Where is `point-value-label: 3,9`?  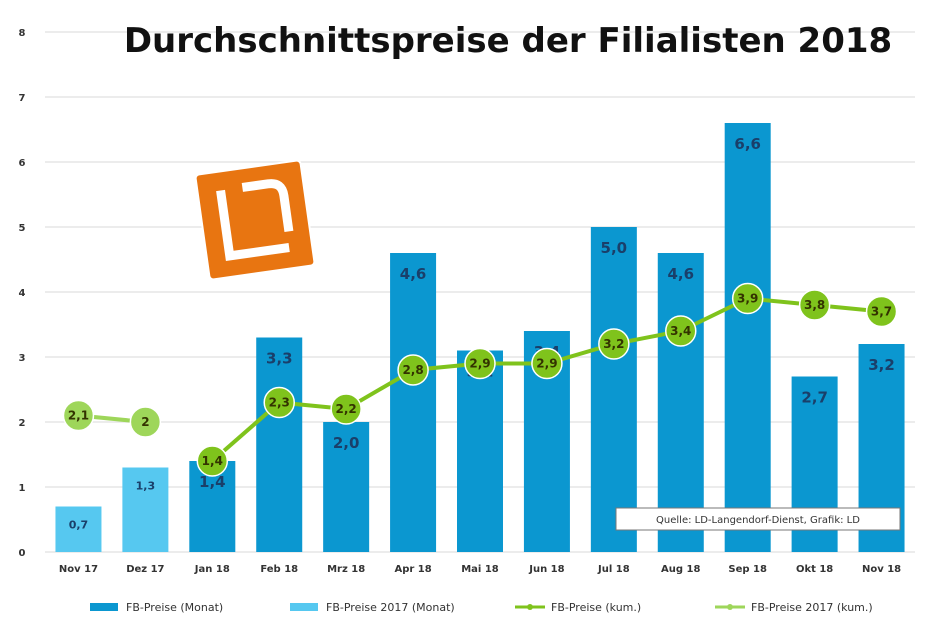
point-value-label: 3,9 is located at coordinates (747, 299).